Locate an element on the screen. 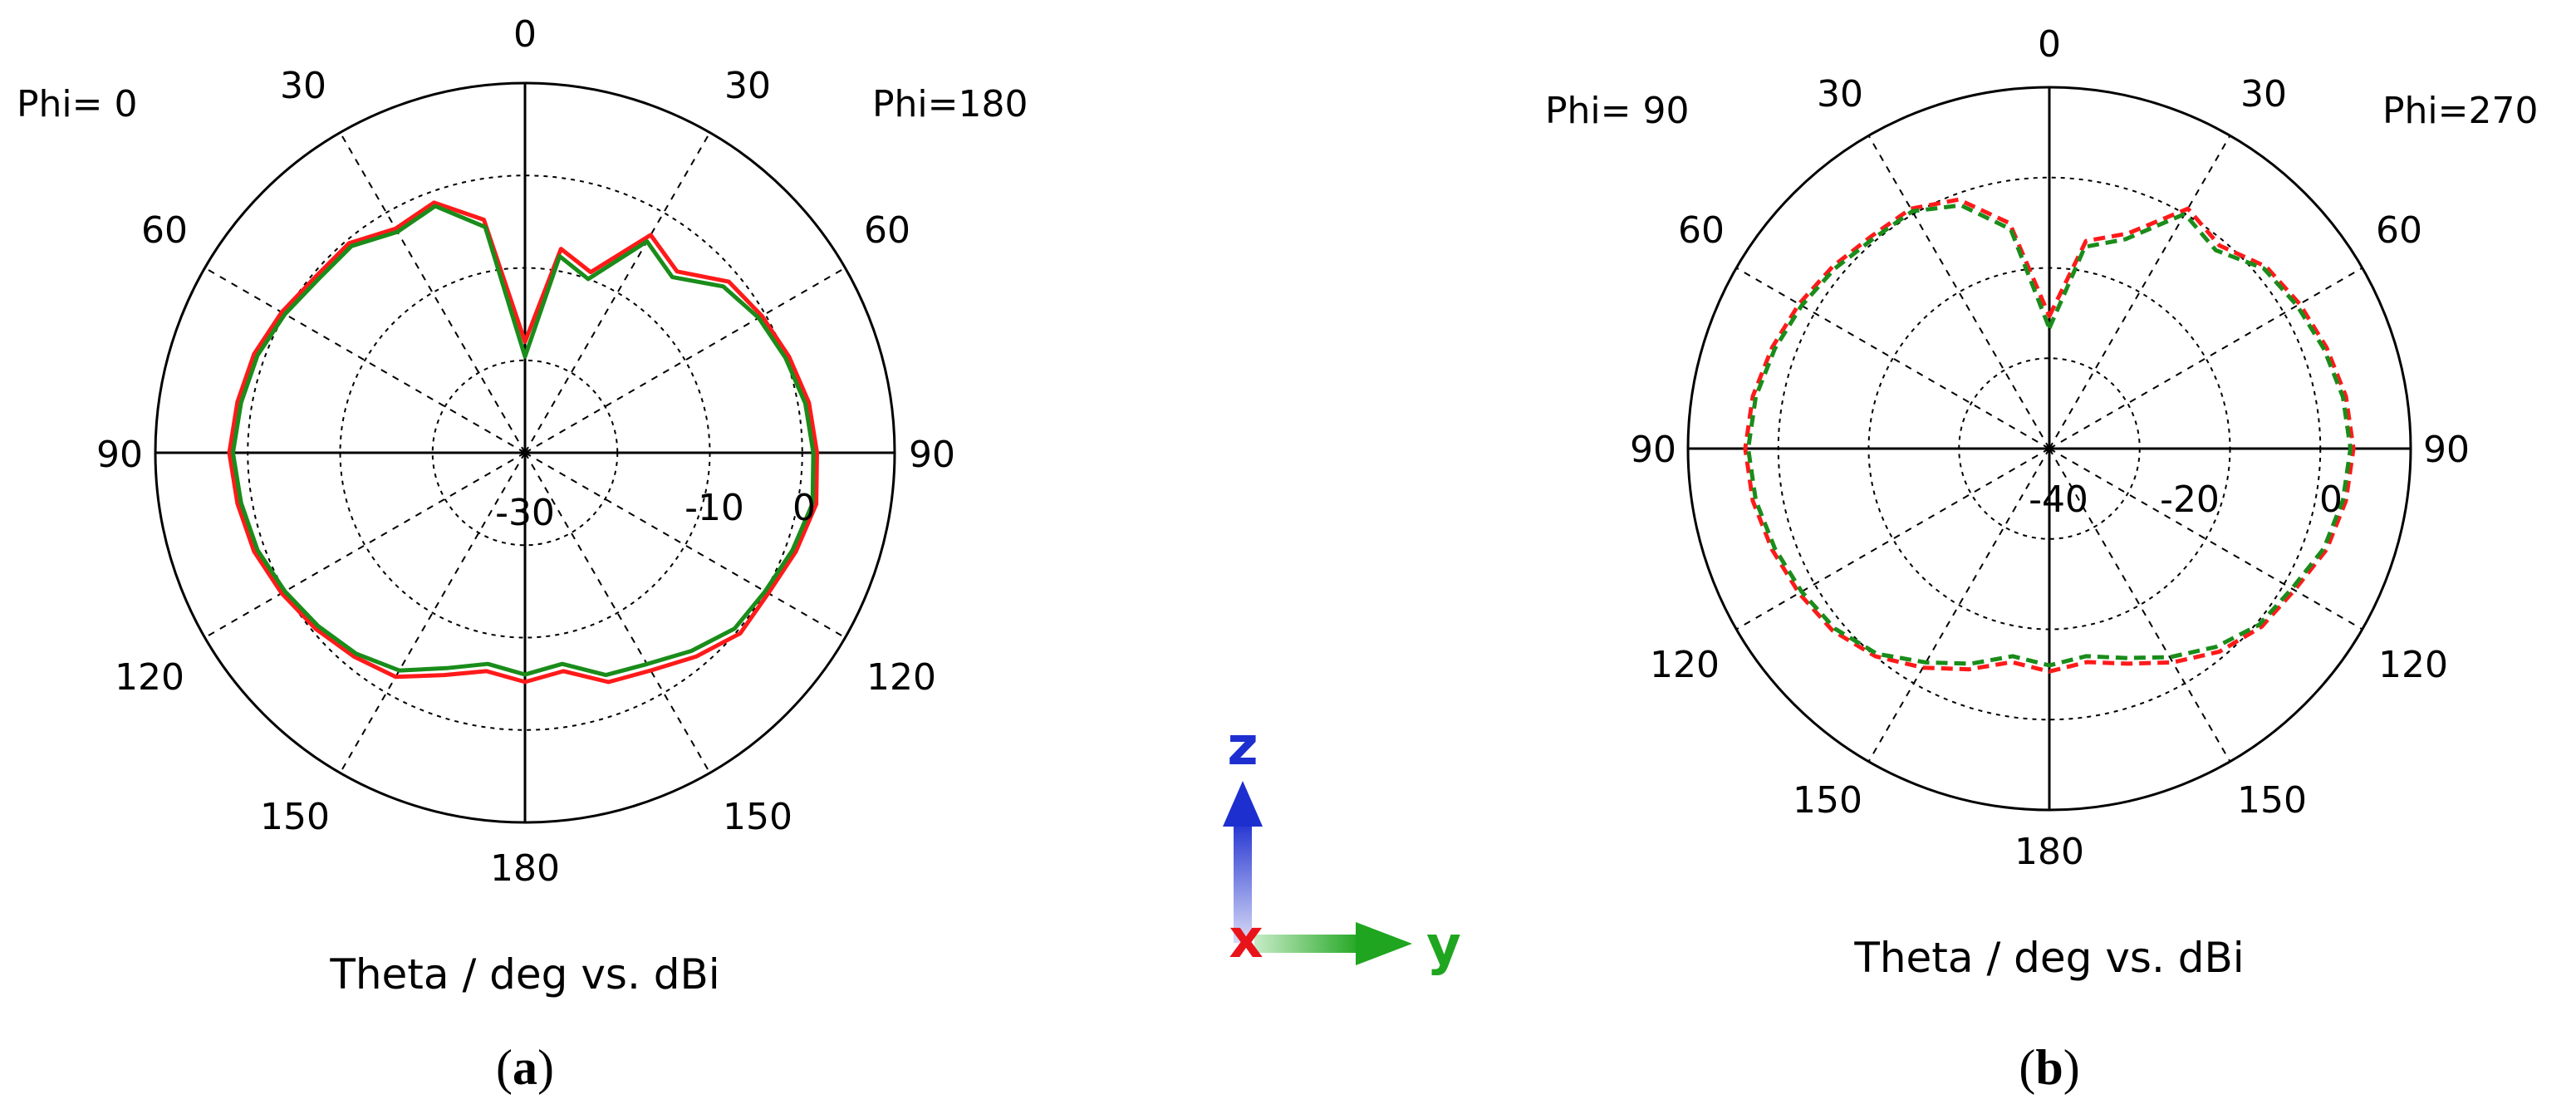 The height and width of the screenshot is (1114, 2576). panel-caption-a: (a) is located at coordinates (525, 1067).